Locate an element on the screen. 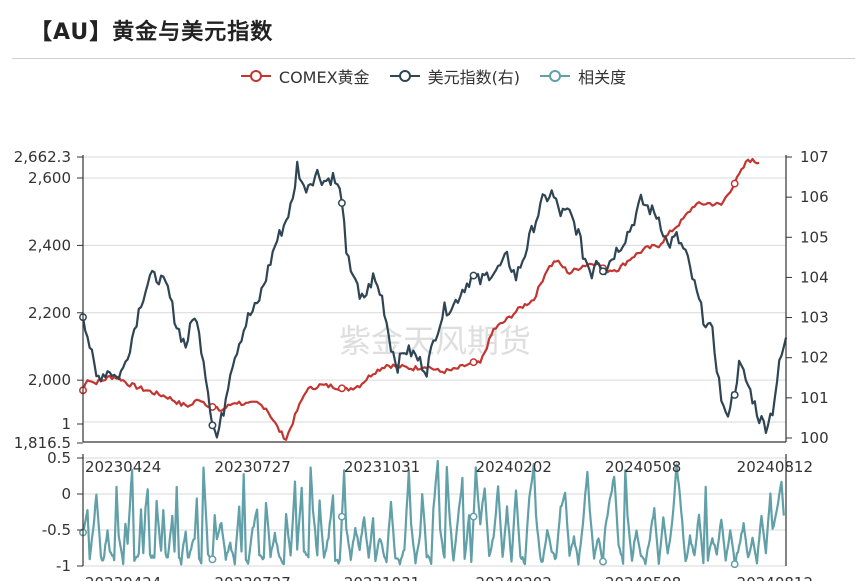 The height and width of the screenshot is (581, 865). x-tick-label: 20230424 is located at coordinates (123, 467).